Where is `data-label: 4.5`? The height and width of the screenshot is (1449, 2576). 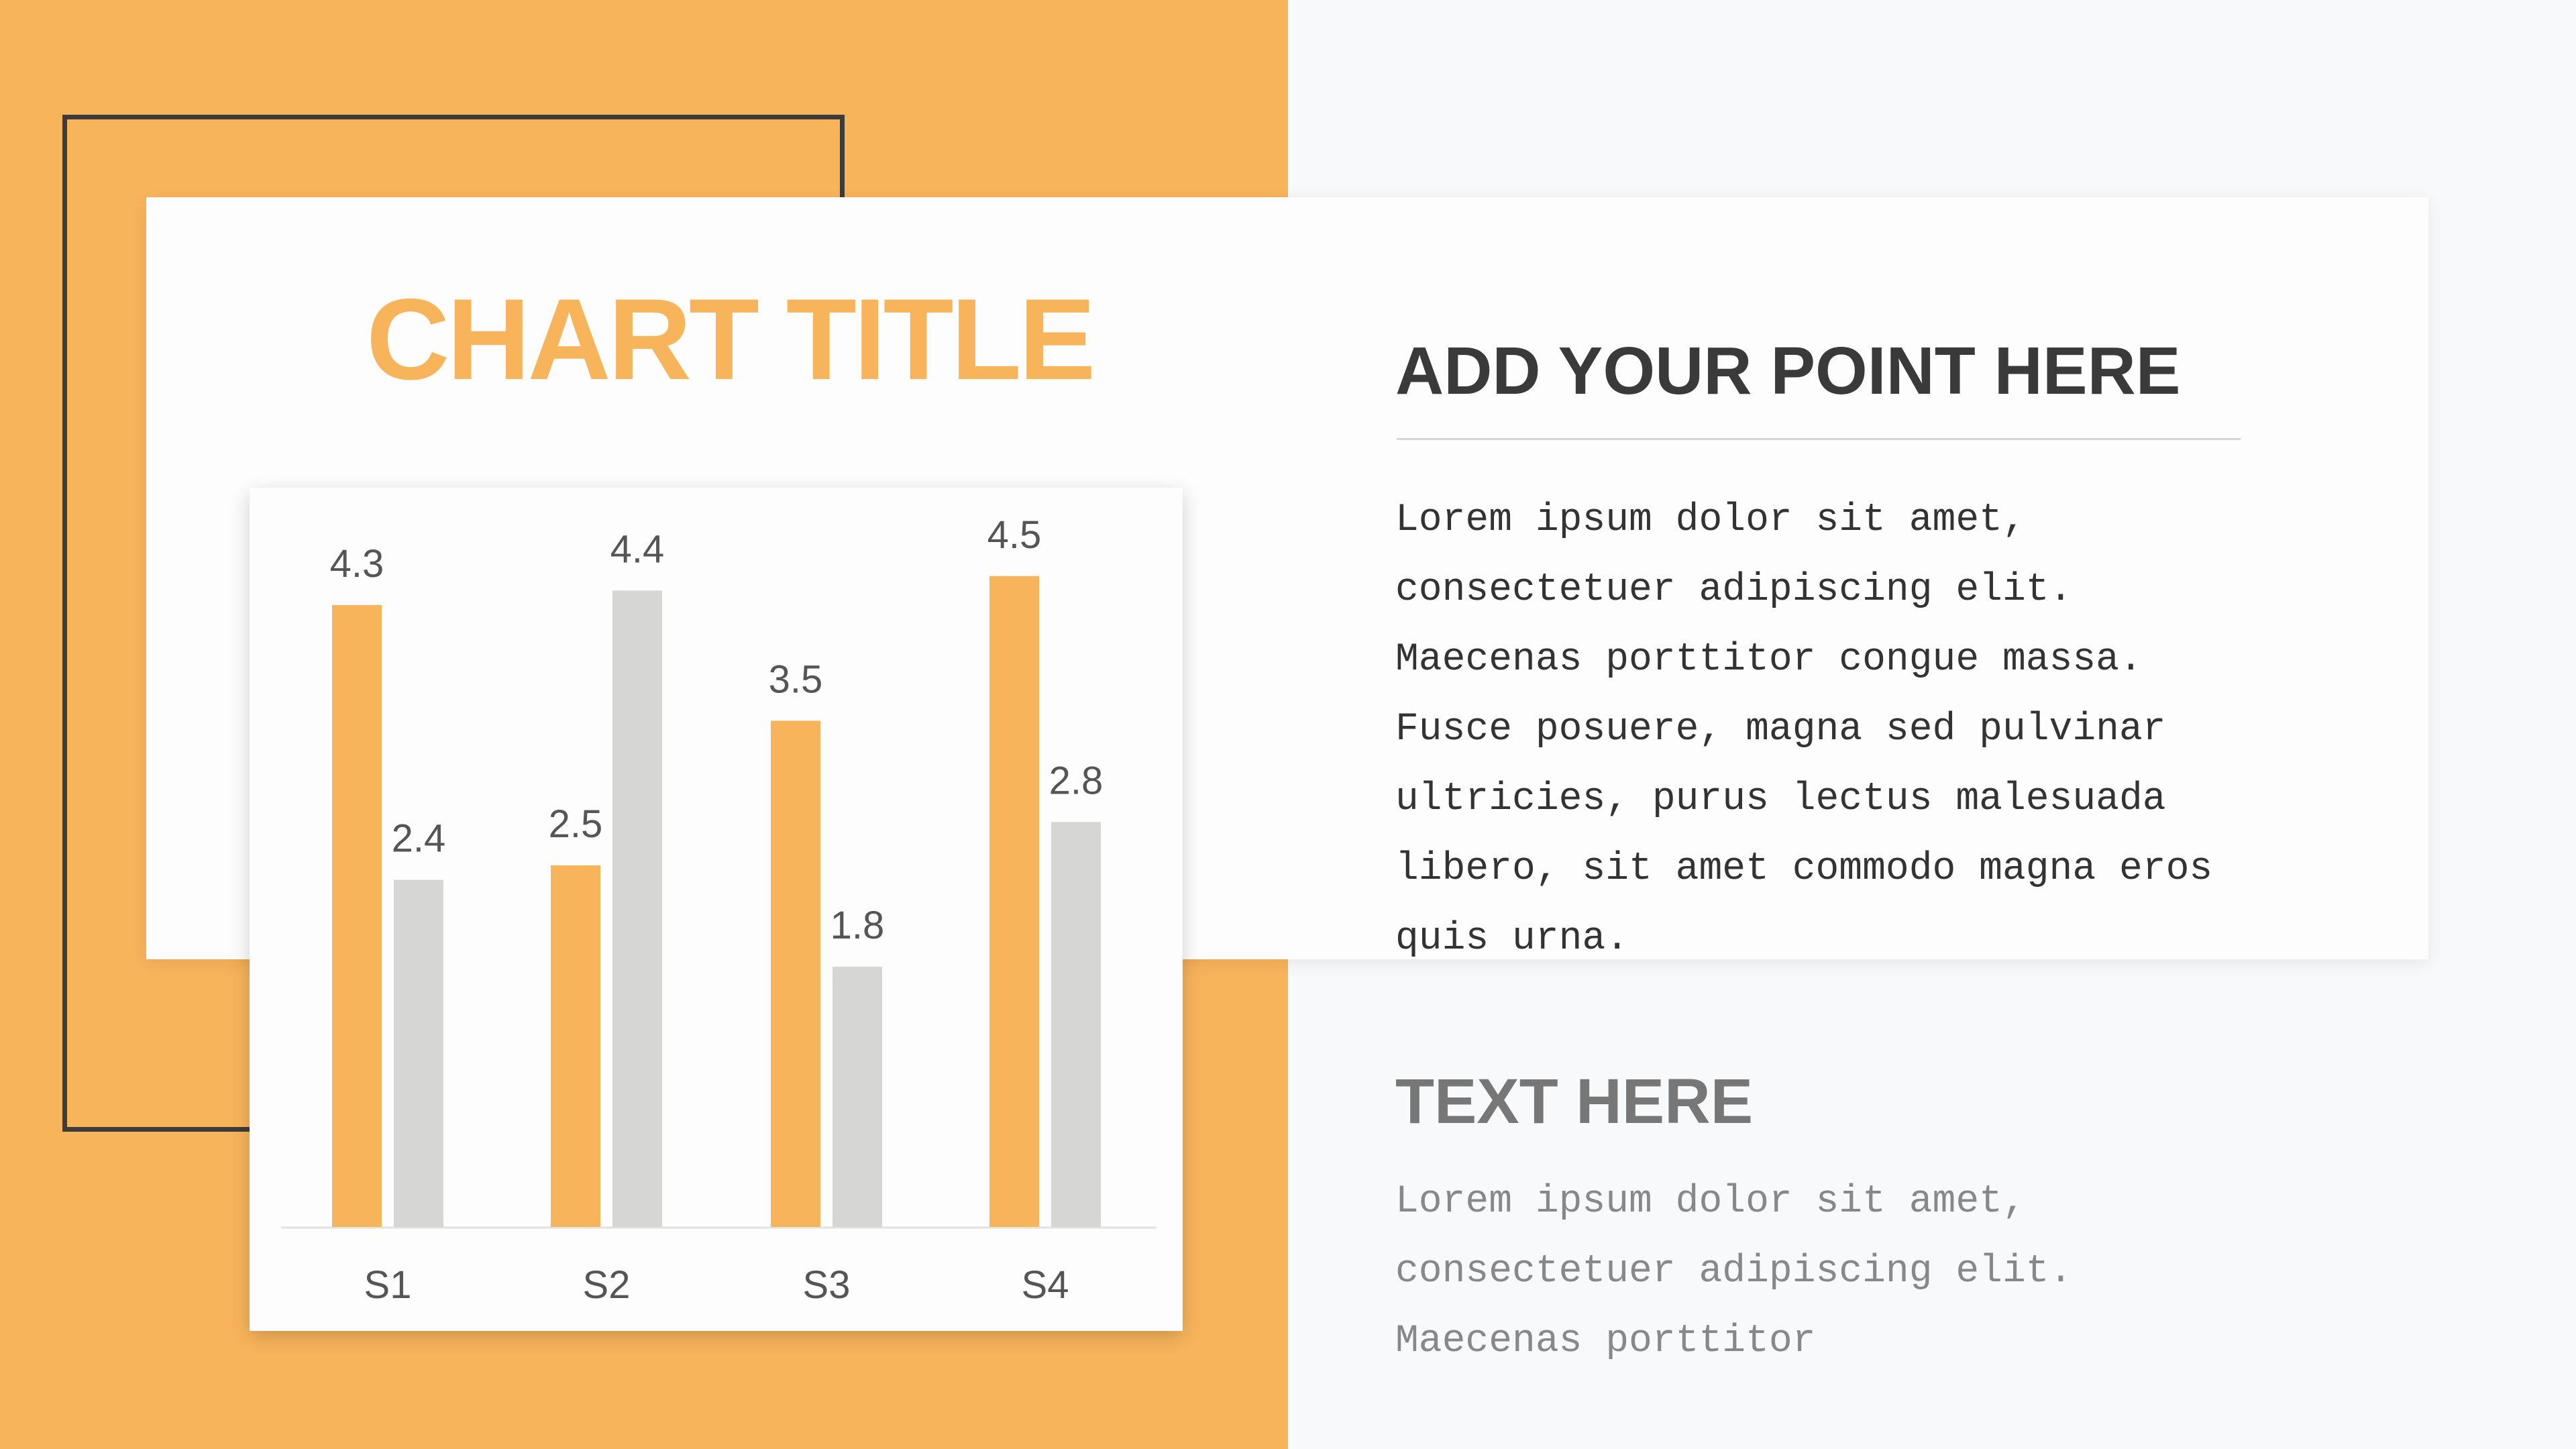 data-label: 4.5 is located at coordinates (1014, 535).